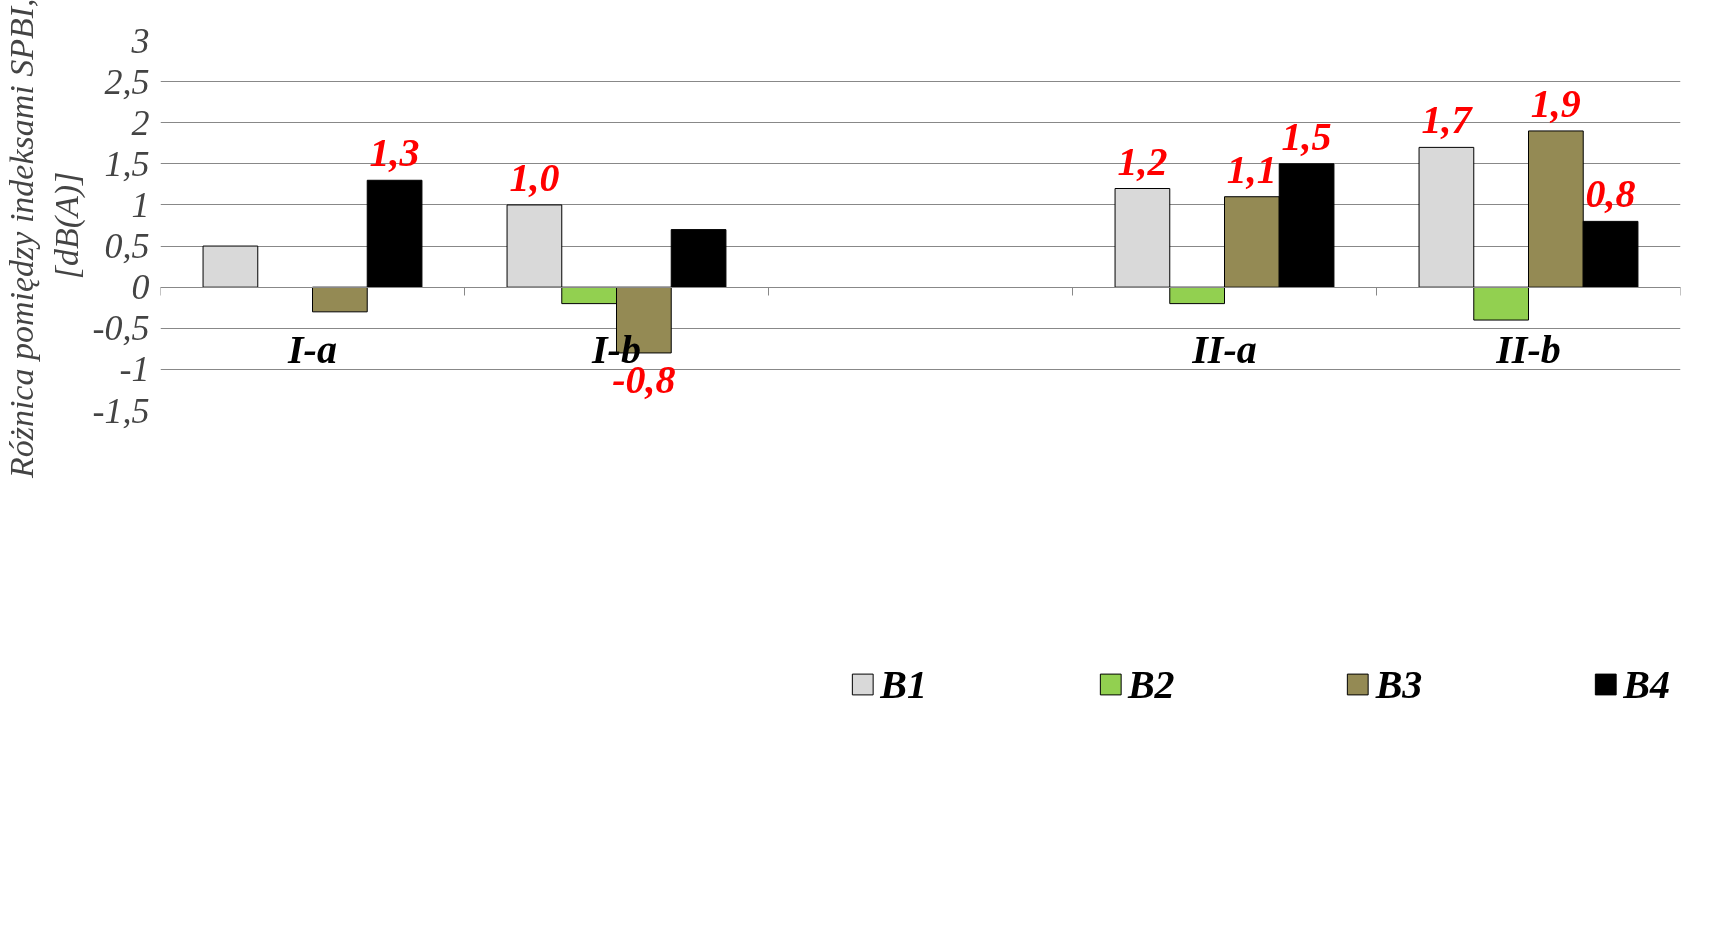 The width and height of the screenshot is (1719, 944). What do you see at coordinates (127, 81) in the screenshot?
I see `y-tick-label: 2,5` at bounding box center [127, 81].